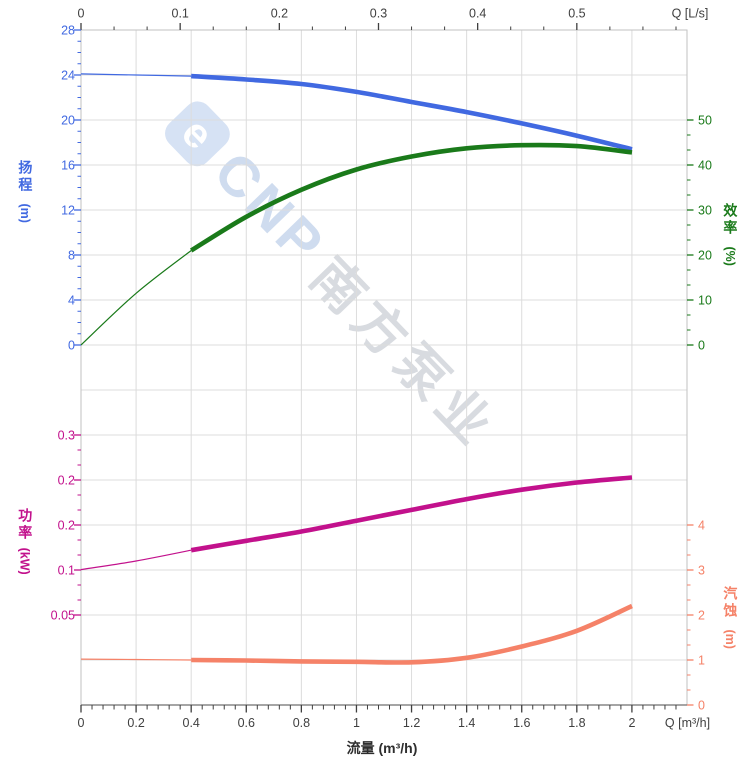 The width and height of the screenshot is (747, 760). I want to click on x-axis-title: 流量 (m³/h), so click(382, 748).